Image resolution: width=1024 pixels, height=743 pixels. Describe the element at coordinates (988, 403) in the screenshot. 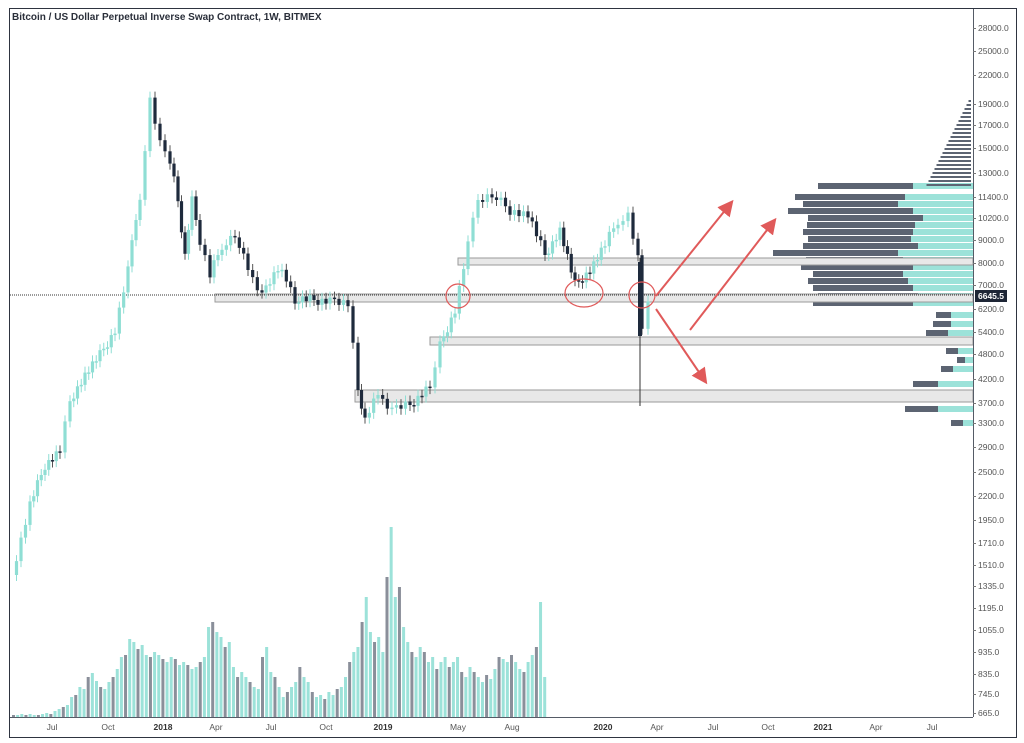

I see `price-tick: 3700.0` at that location.